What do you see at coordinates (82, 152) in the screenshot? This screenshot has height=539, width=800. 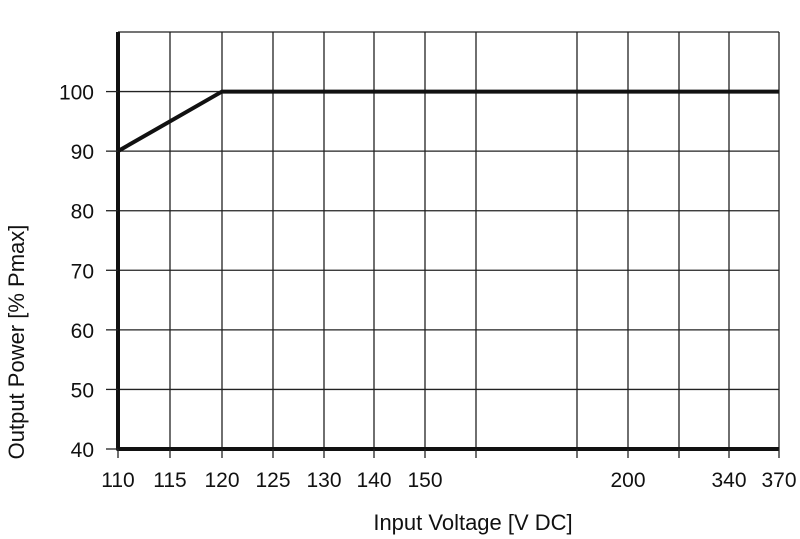 I see `y-tick-label: 90` at bounding box center [82, 152].